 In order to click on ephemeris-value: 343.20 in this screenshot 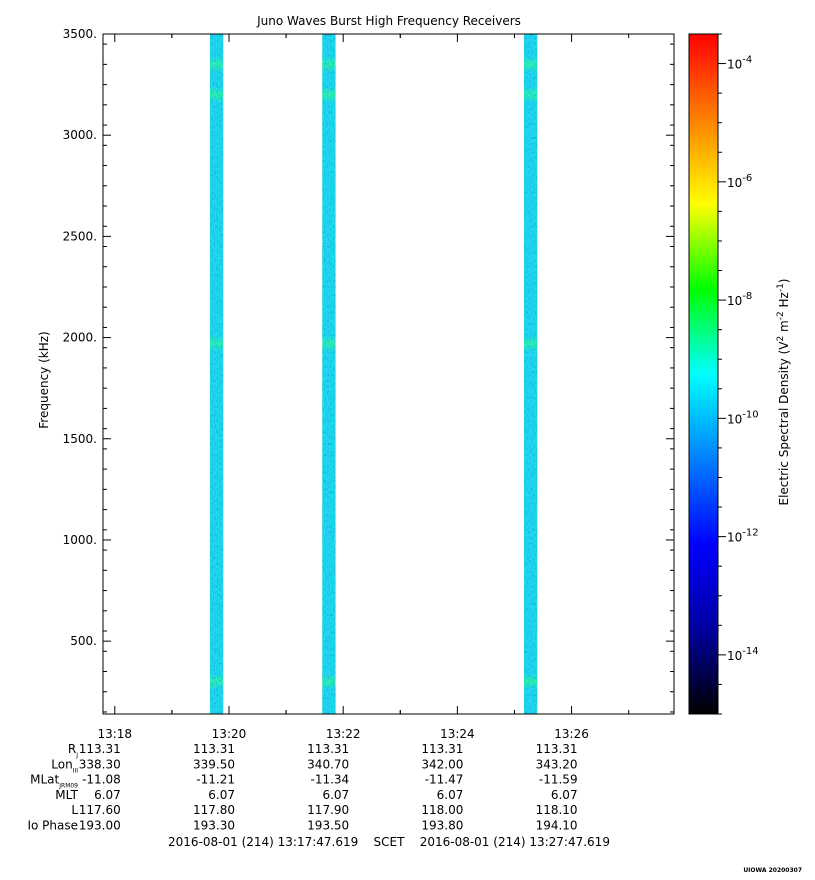, I will do `click(557, 764)`.